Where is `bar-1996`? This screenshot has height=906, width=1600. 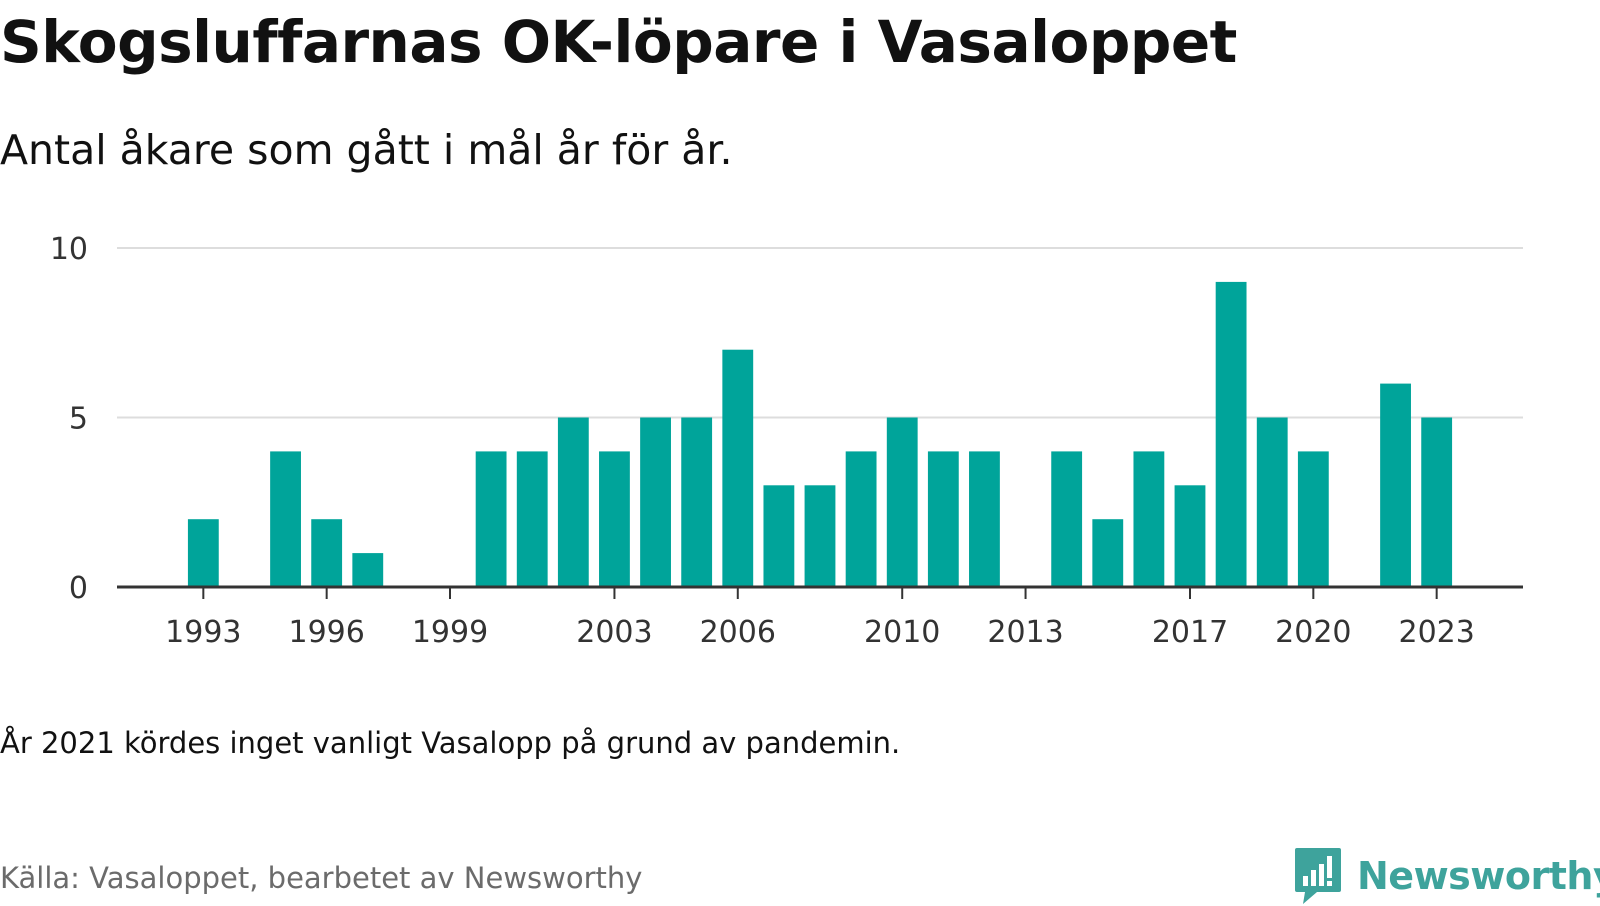 bar-1996 is located at coordinates (327, 553).